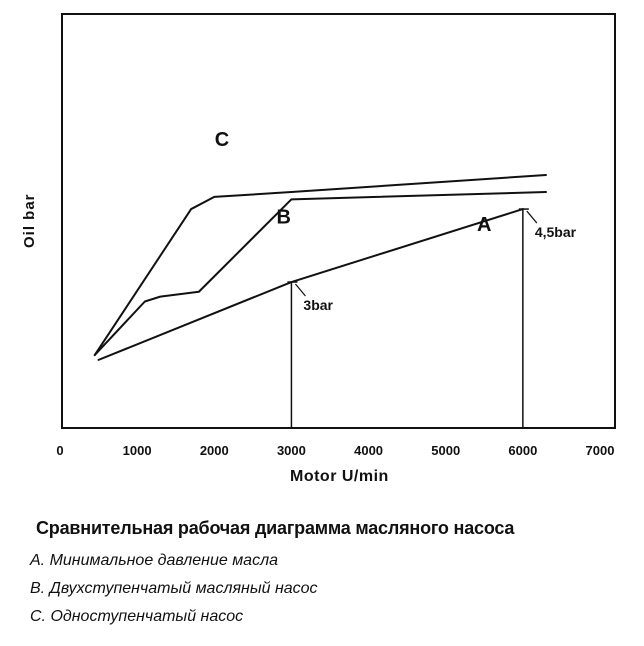  I want to click on legend-item-c: С. Одноступенчатый насос, so click(137, 616).